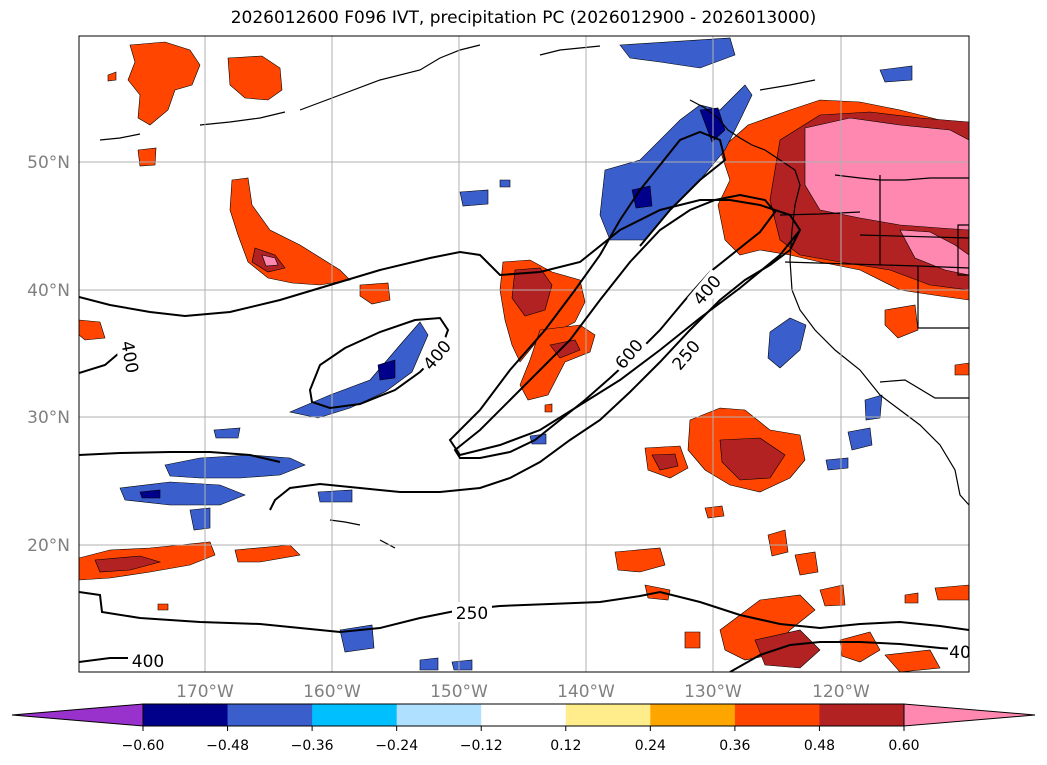 This screenshot has width=1047, height=765. Describe the element at coordinates (48, 418) in the screenshot. I see `lat-label: 30°N` at that location.